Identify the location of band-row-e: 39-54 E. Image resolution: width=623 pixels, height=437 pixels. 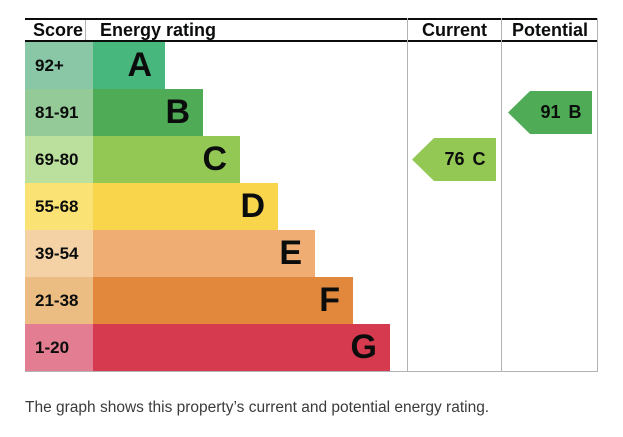
(311, 253).